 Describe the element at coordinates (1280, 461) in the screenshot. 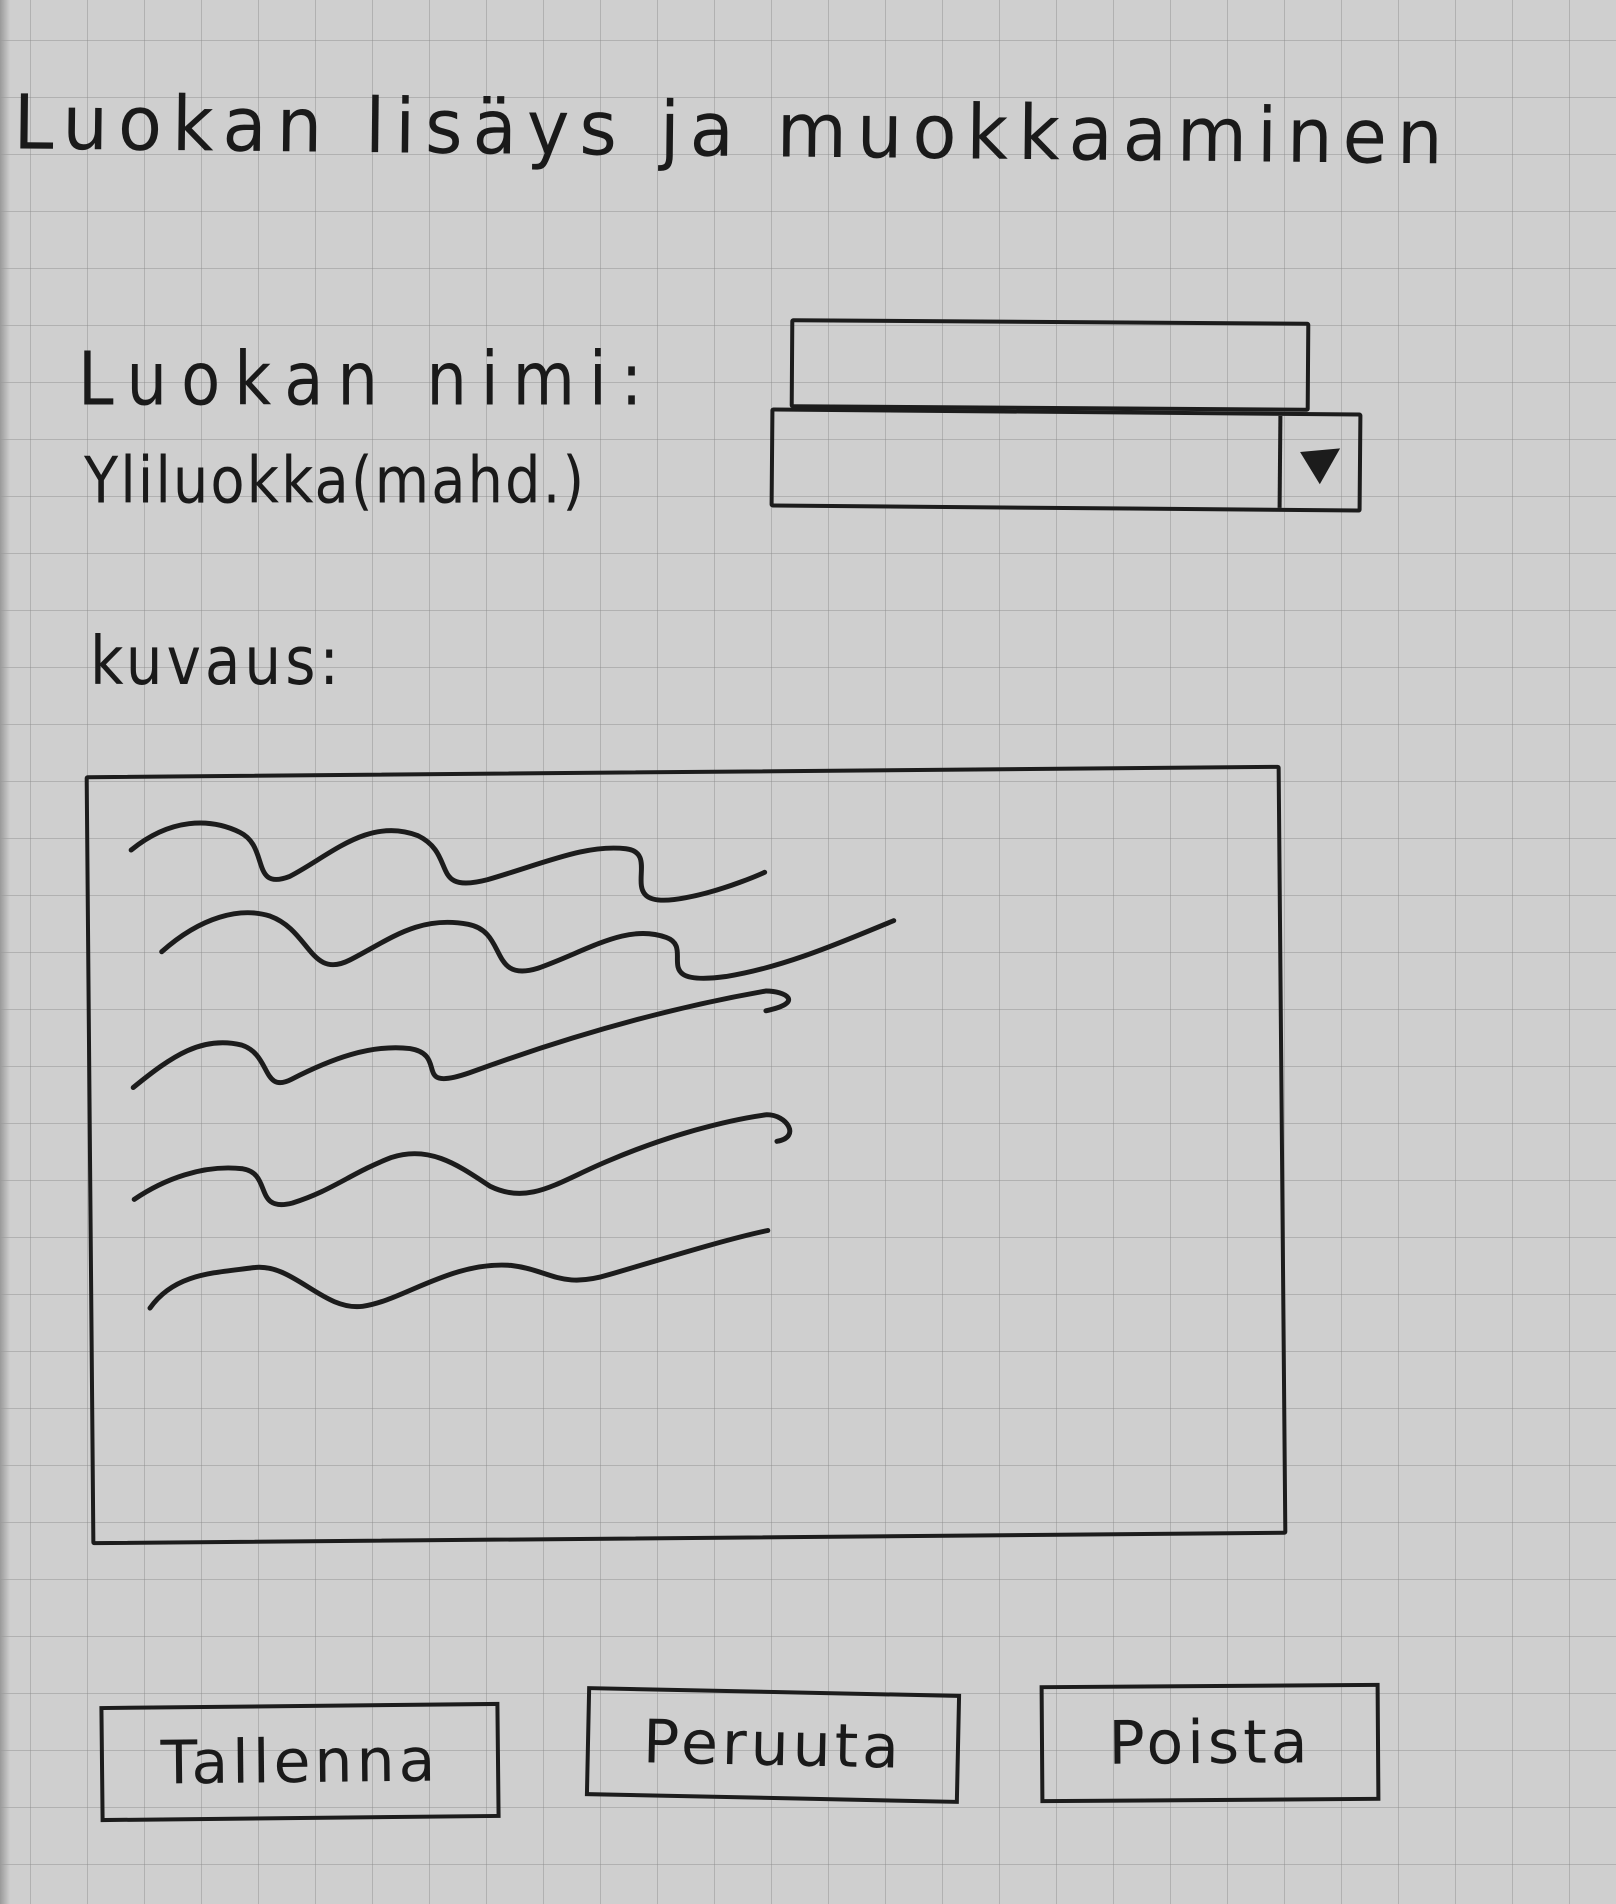

I see `select-divider` at that location.